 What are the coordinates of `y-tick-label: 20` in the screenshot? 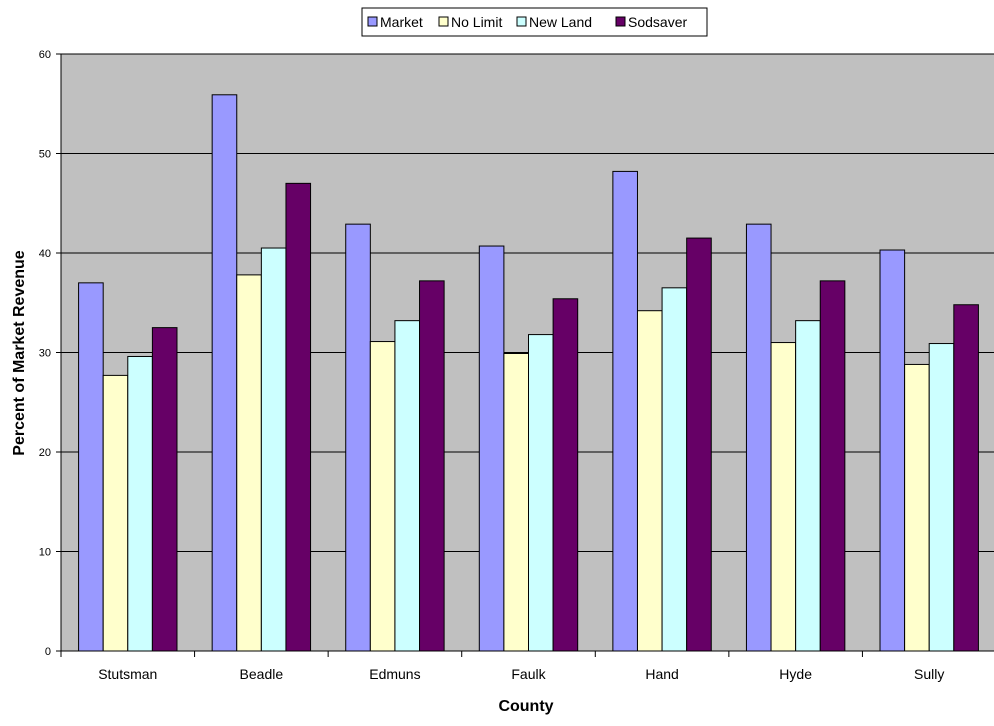 It's located at (45, 453).